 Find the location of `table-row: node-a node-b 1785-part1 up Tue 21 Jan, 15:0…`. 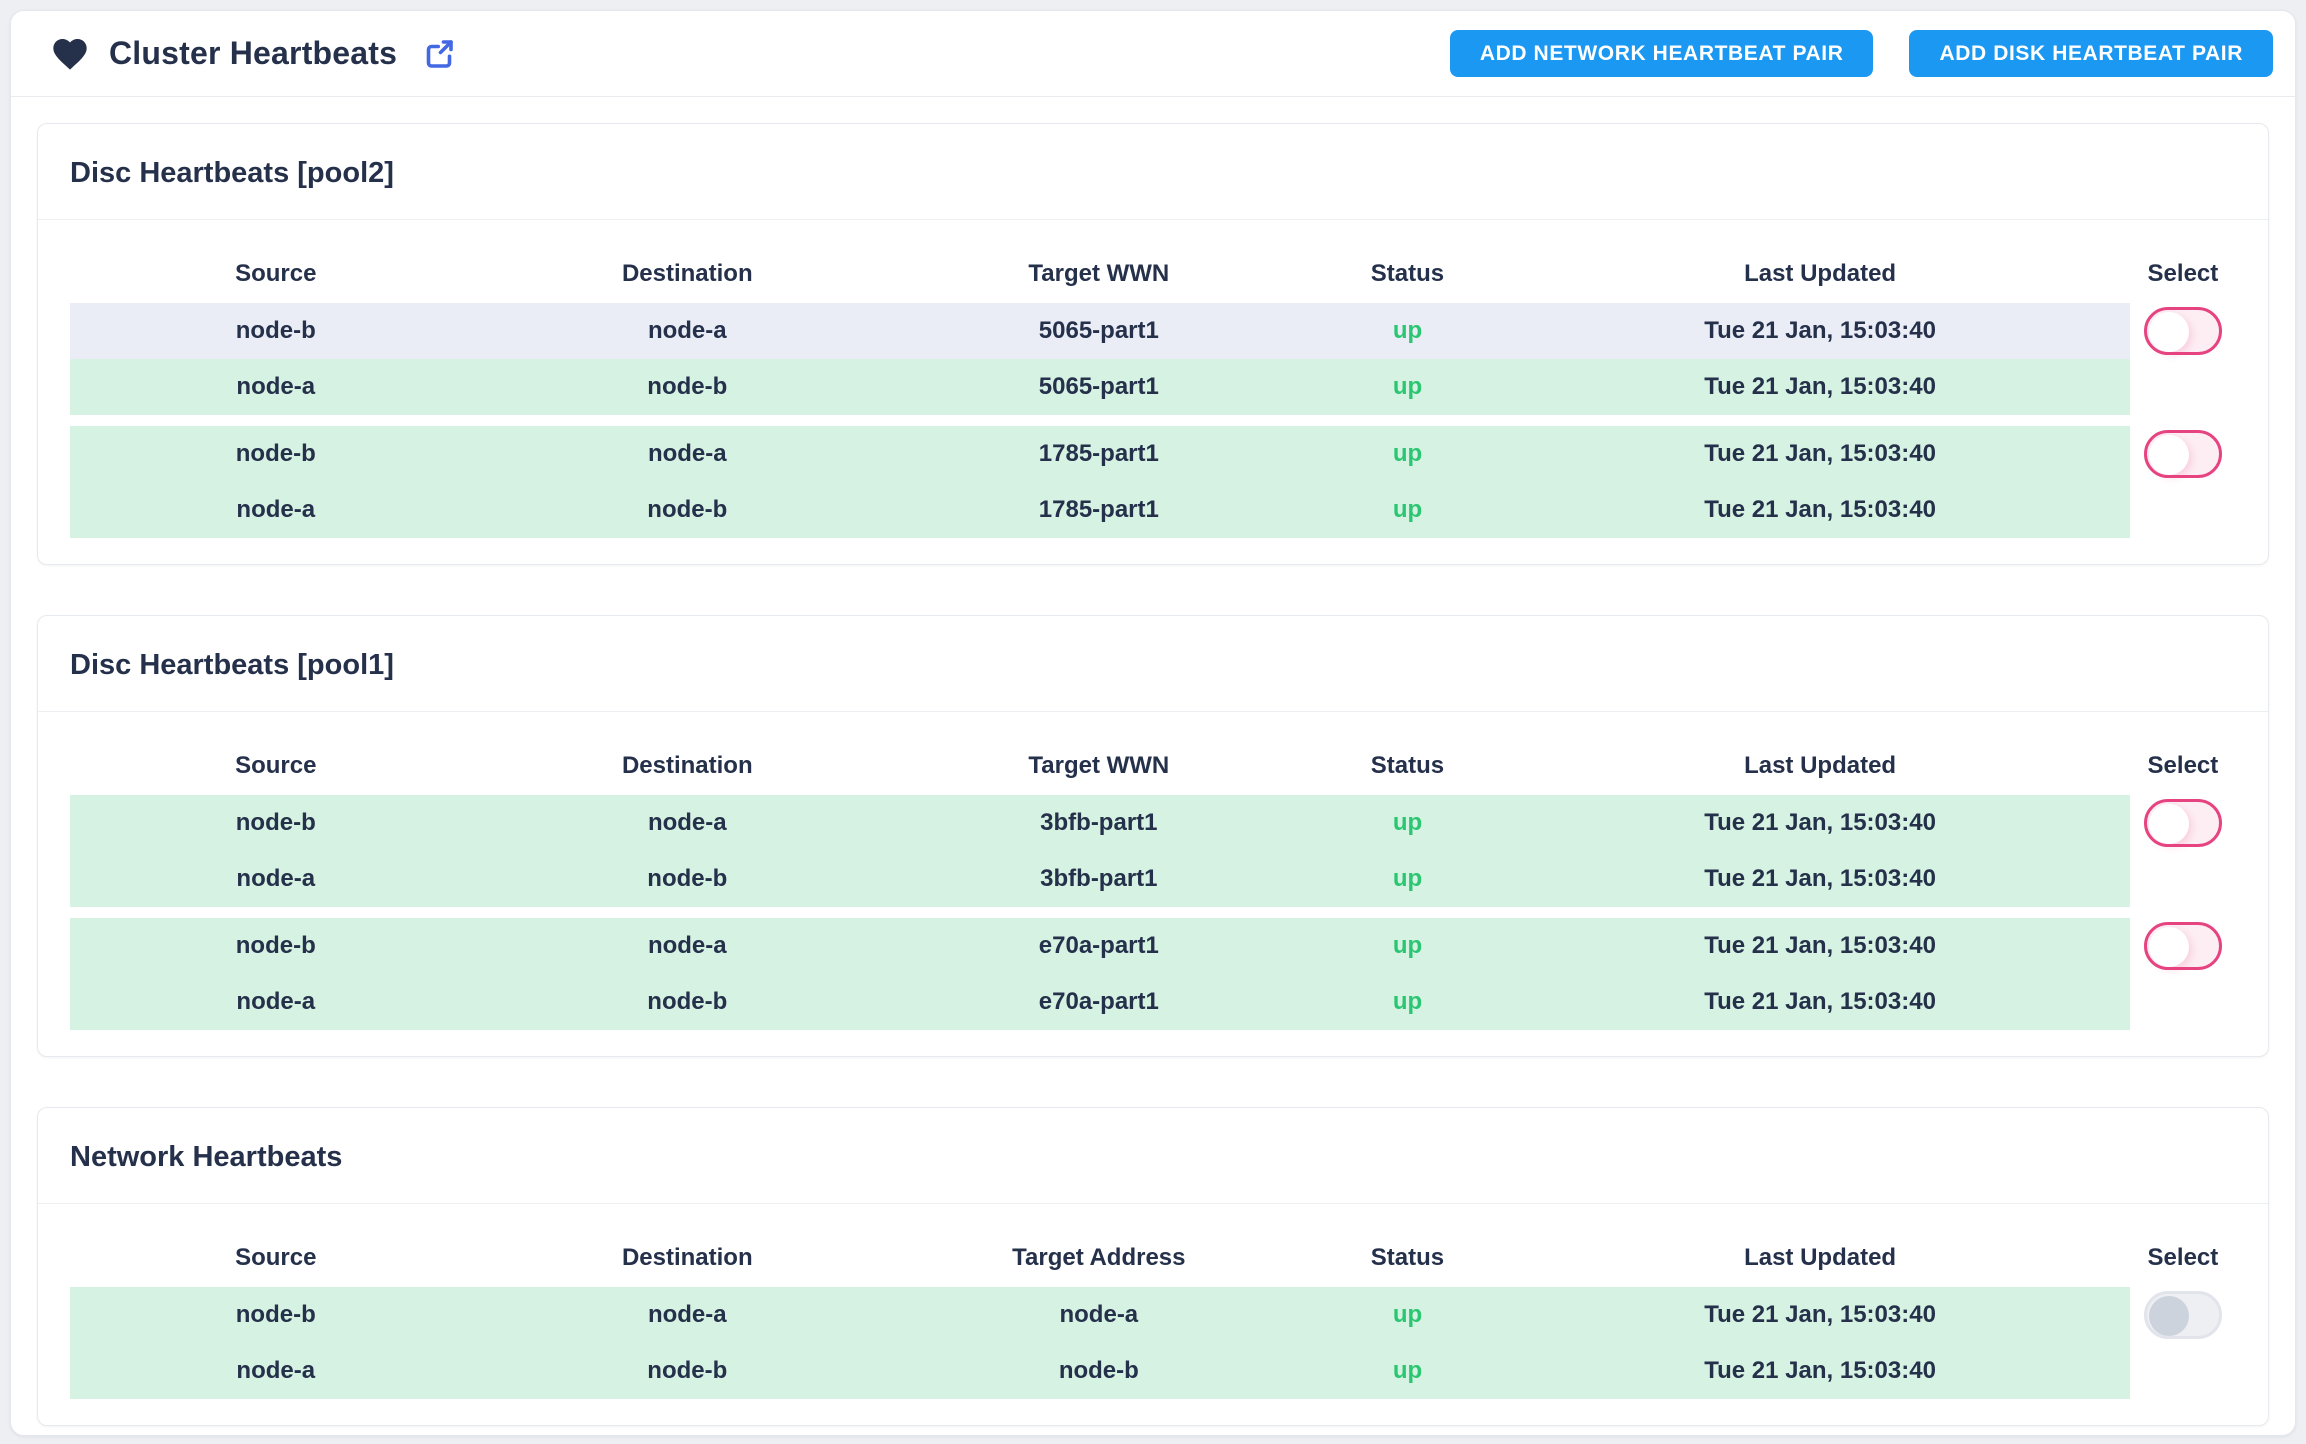

table-row: node-a node-b 1785-part1 up Tue 21 Jan, 15:0… is located at coordinates (1153, 510).